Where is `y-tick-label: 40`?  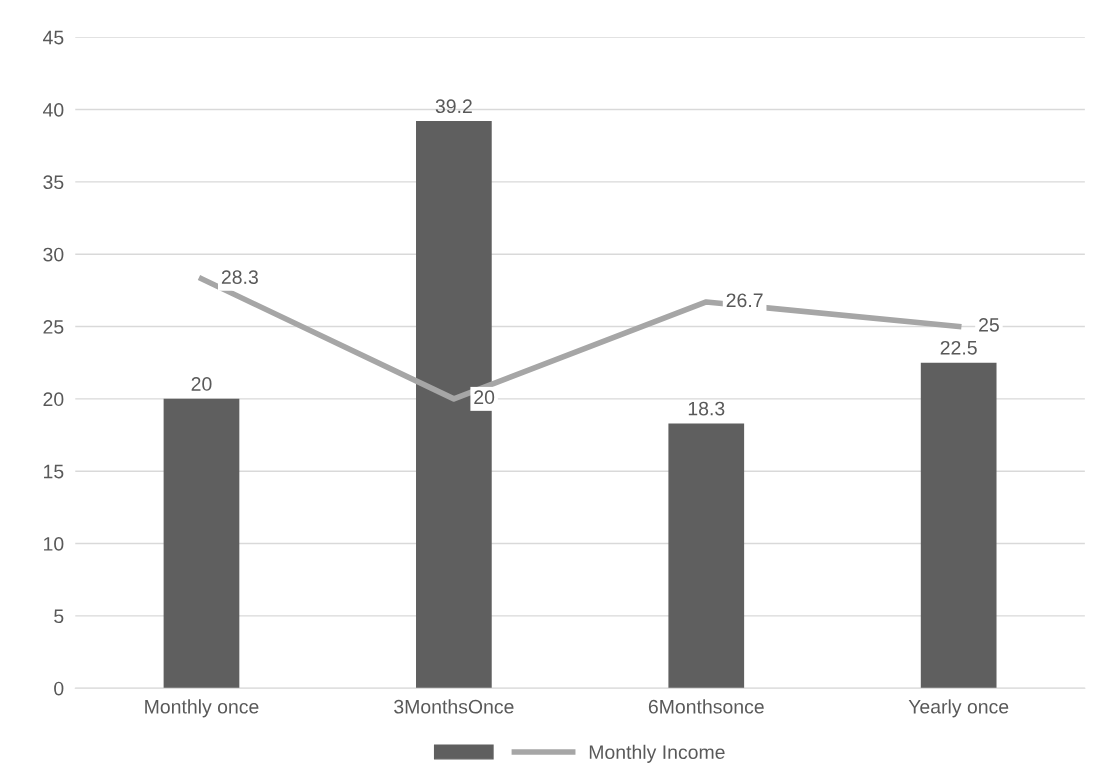
y-tick-label: 40 is located at coordinates (53, 110).